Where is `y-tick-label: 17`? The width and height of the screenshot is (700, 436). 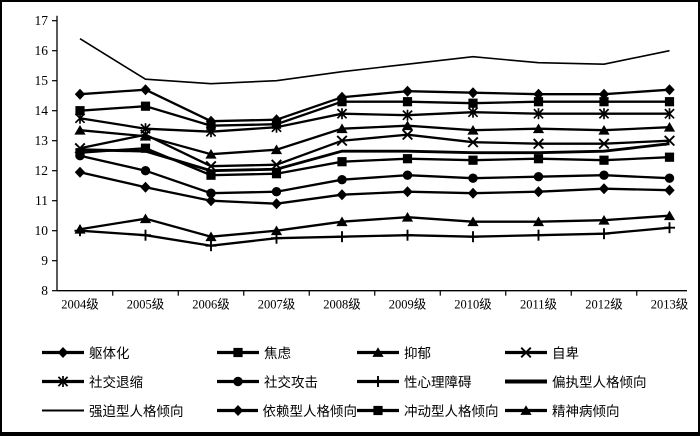 y-tick-label: 17 is located at coordinates (42, 20).